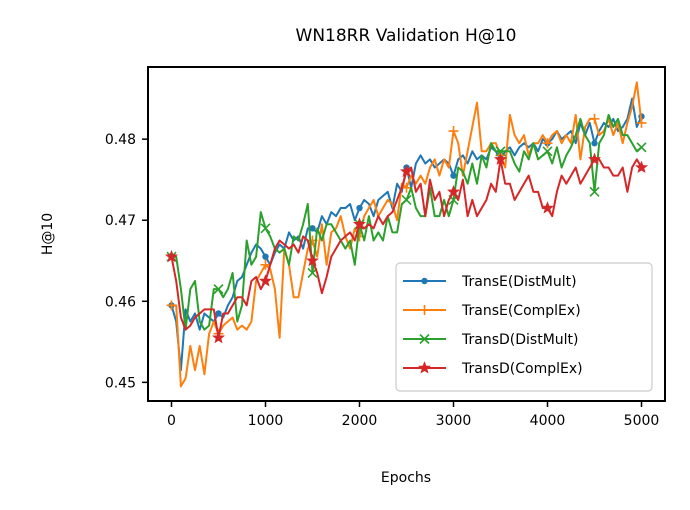 The width and height of the screenshot is (690, 510). Describe the element at coordinates (120, 221) in the screenshot. I see `y-tick-label-2: 0.47` at that location.